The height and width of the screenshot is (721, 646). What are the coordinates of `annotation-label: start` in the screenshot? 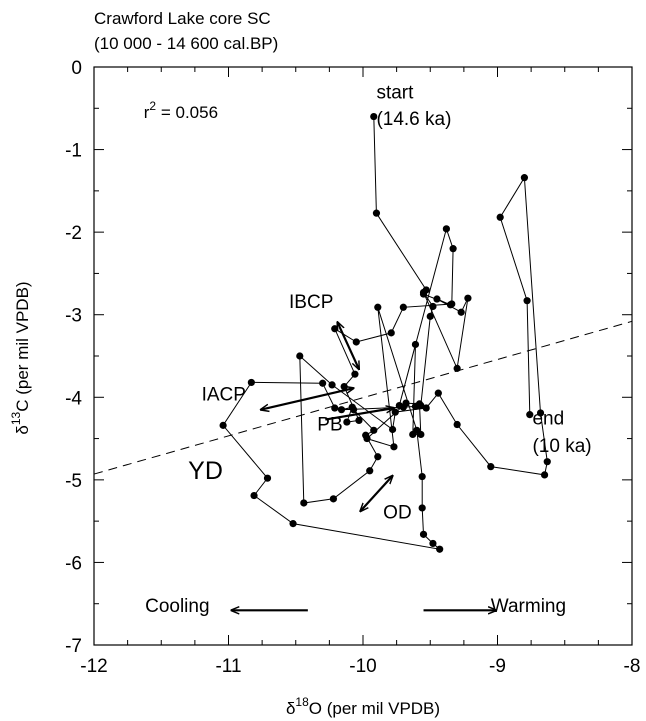 It's located at (395, 92).